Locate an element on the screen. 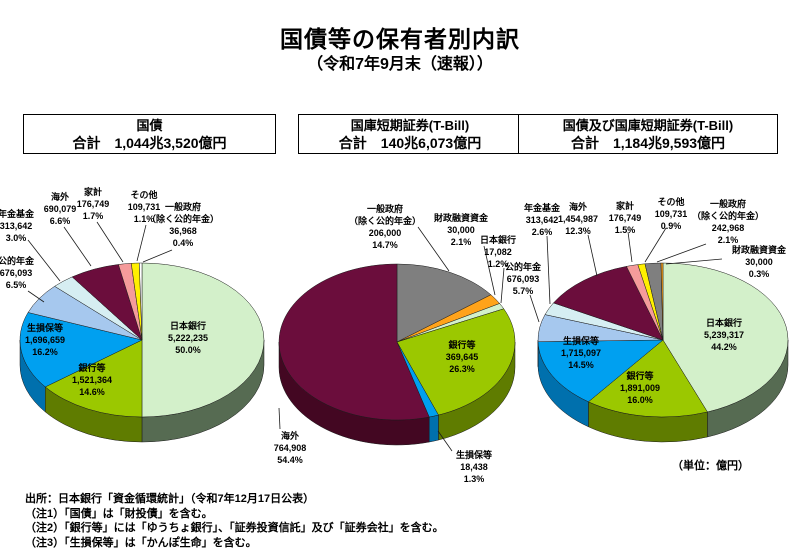 Image resolution: width=800 pixels, height=554 pixels. label-combined-pension-funds: 年金基金 313,642 2.6% is located at coordinates (542, 220).